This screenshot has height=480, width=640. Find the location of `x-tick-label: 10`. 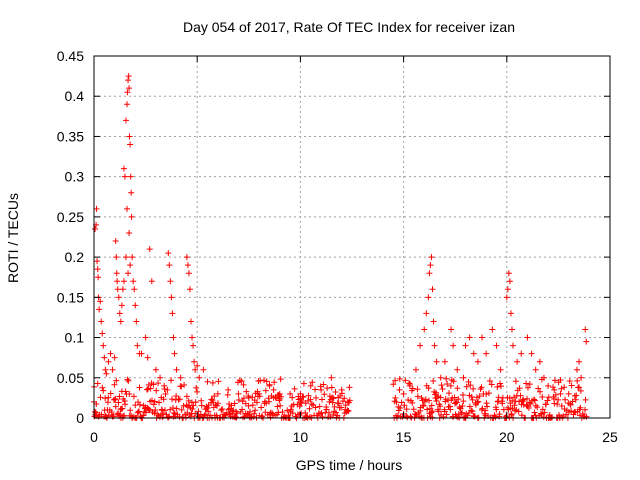

x-tick-label: 10 is located at coordinates (301, 437).